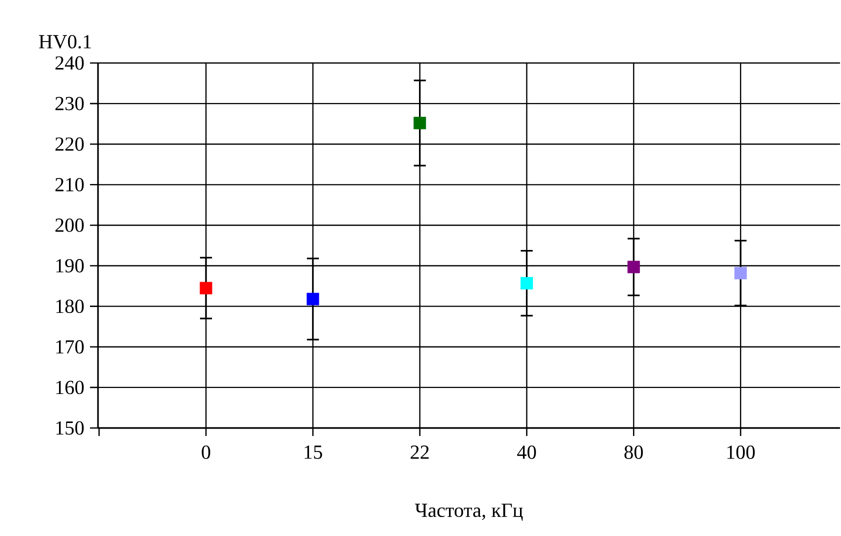 Image resolution: width=841 pixels, height=536 pixels. Describe the element at coordinates (526, 452) in the screenshot. I see `x-tick-label: 40` at that location.